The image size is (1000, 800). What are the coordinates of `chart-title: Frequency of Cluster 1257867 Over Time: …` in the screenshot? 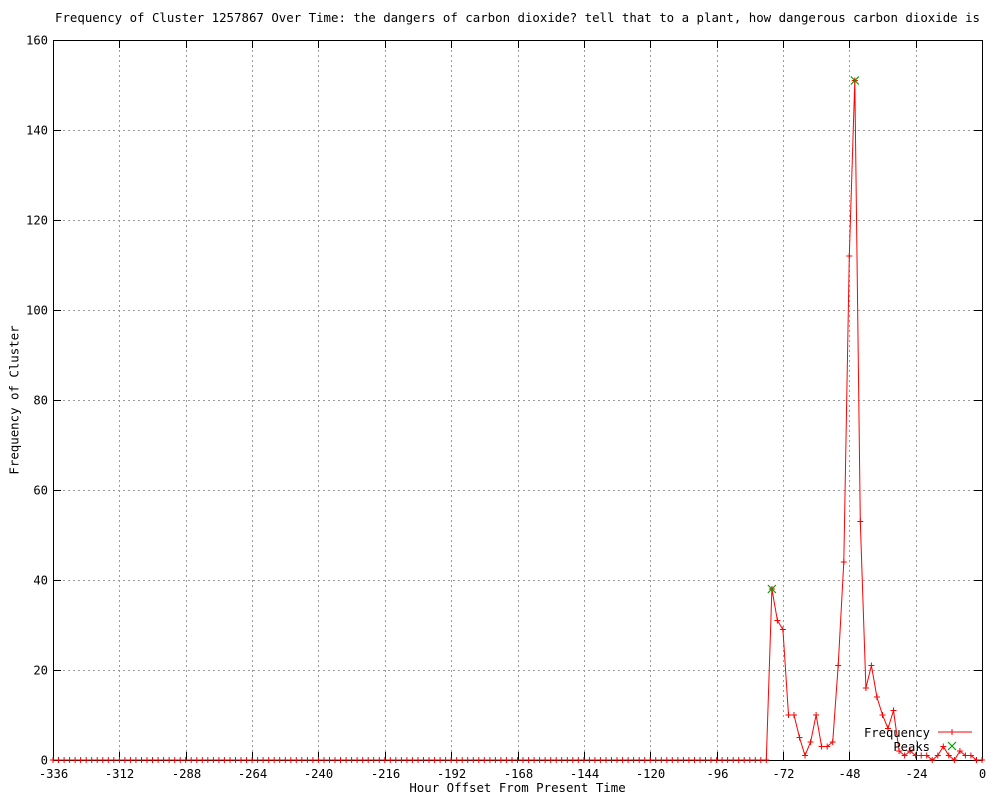 It's located at (517, 17).